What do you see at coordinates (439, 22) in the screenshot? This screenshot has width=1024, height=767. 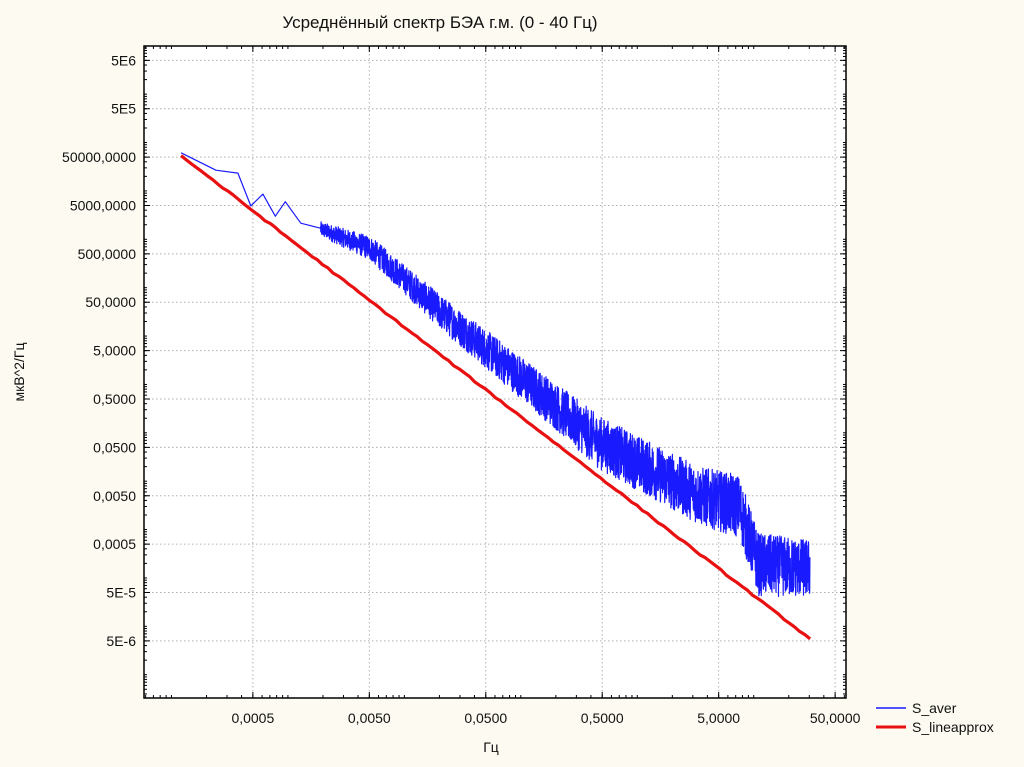 I see `chart-title: Усреднённый спектр БЭА г.м. (0 - 40 Гц)` at bounding box center [439, 22].